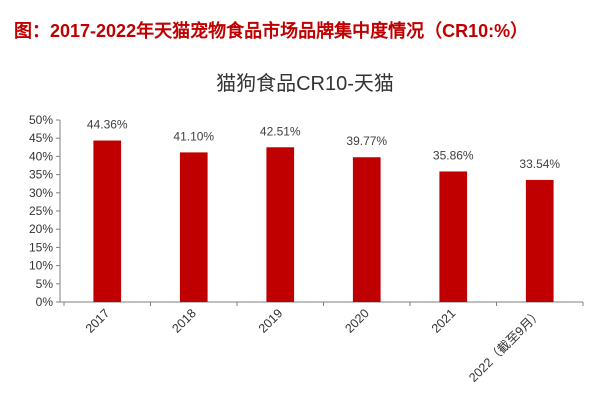 This screenshot has width=600, height=416. Describe the element at coordinates (280, 224) in the screenshot. I see `bar-2019` at that location.